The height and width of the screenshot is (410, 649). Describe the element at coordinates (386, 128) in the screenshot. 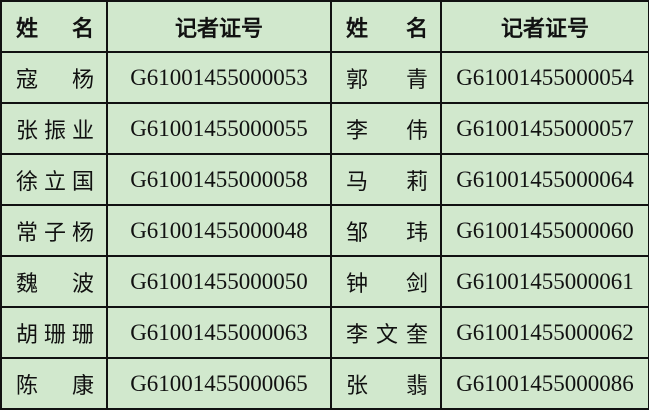

I see `name-cell: 李伟` at that location.